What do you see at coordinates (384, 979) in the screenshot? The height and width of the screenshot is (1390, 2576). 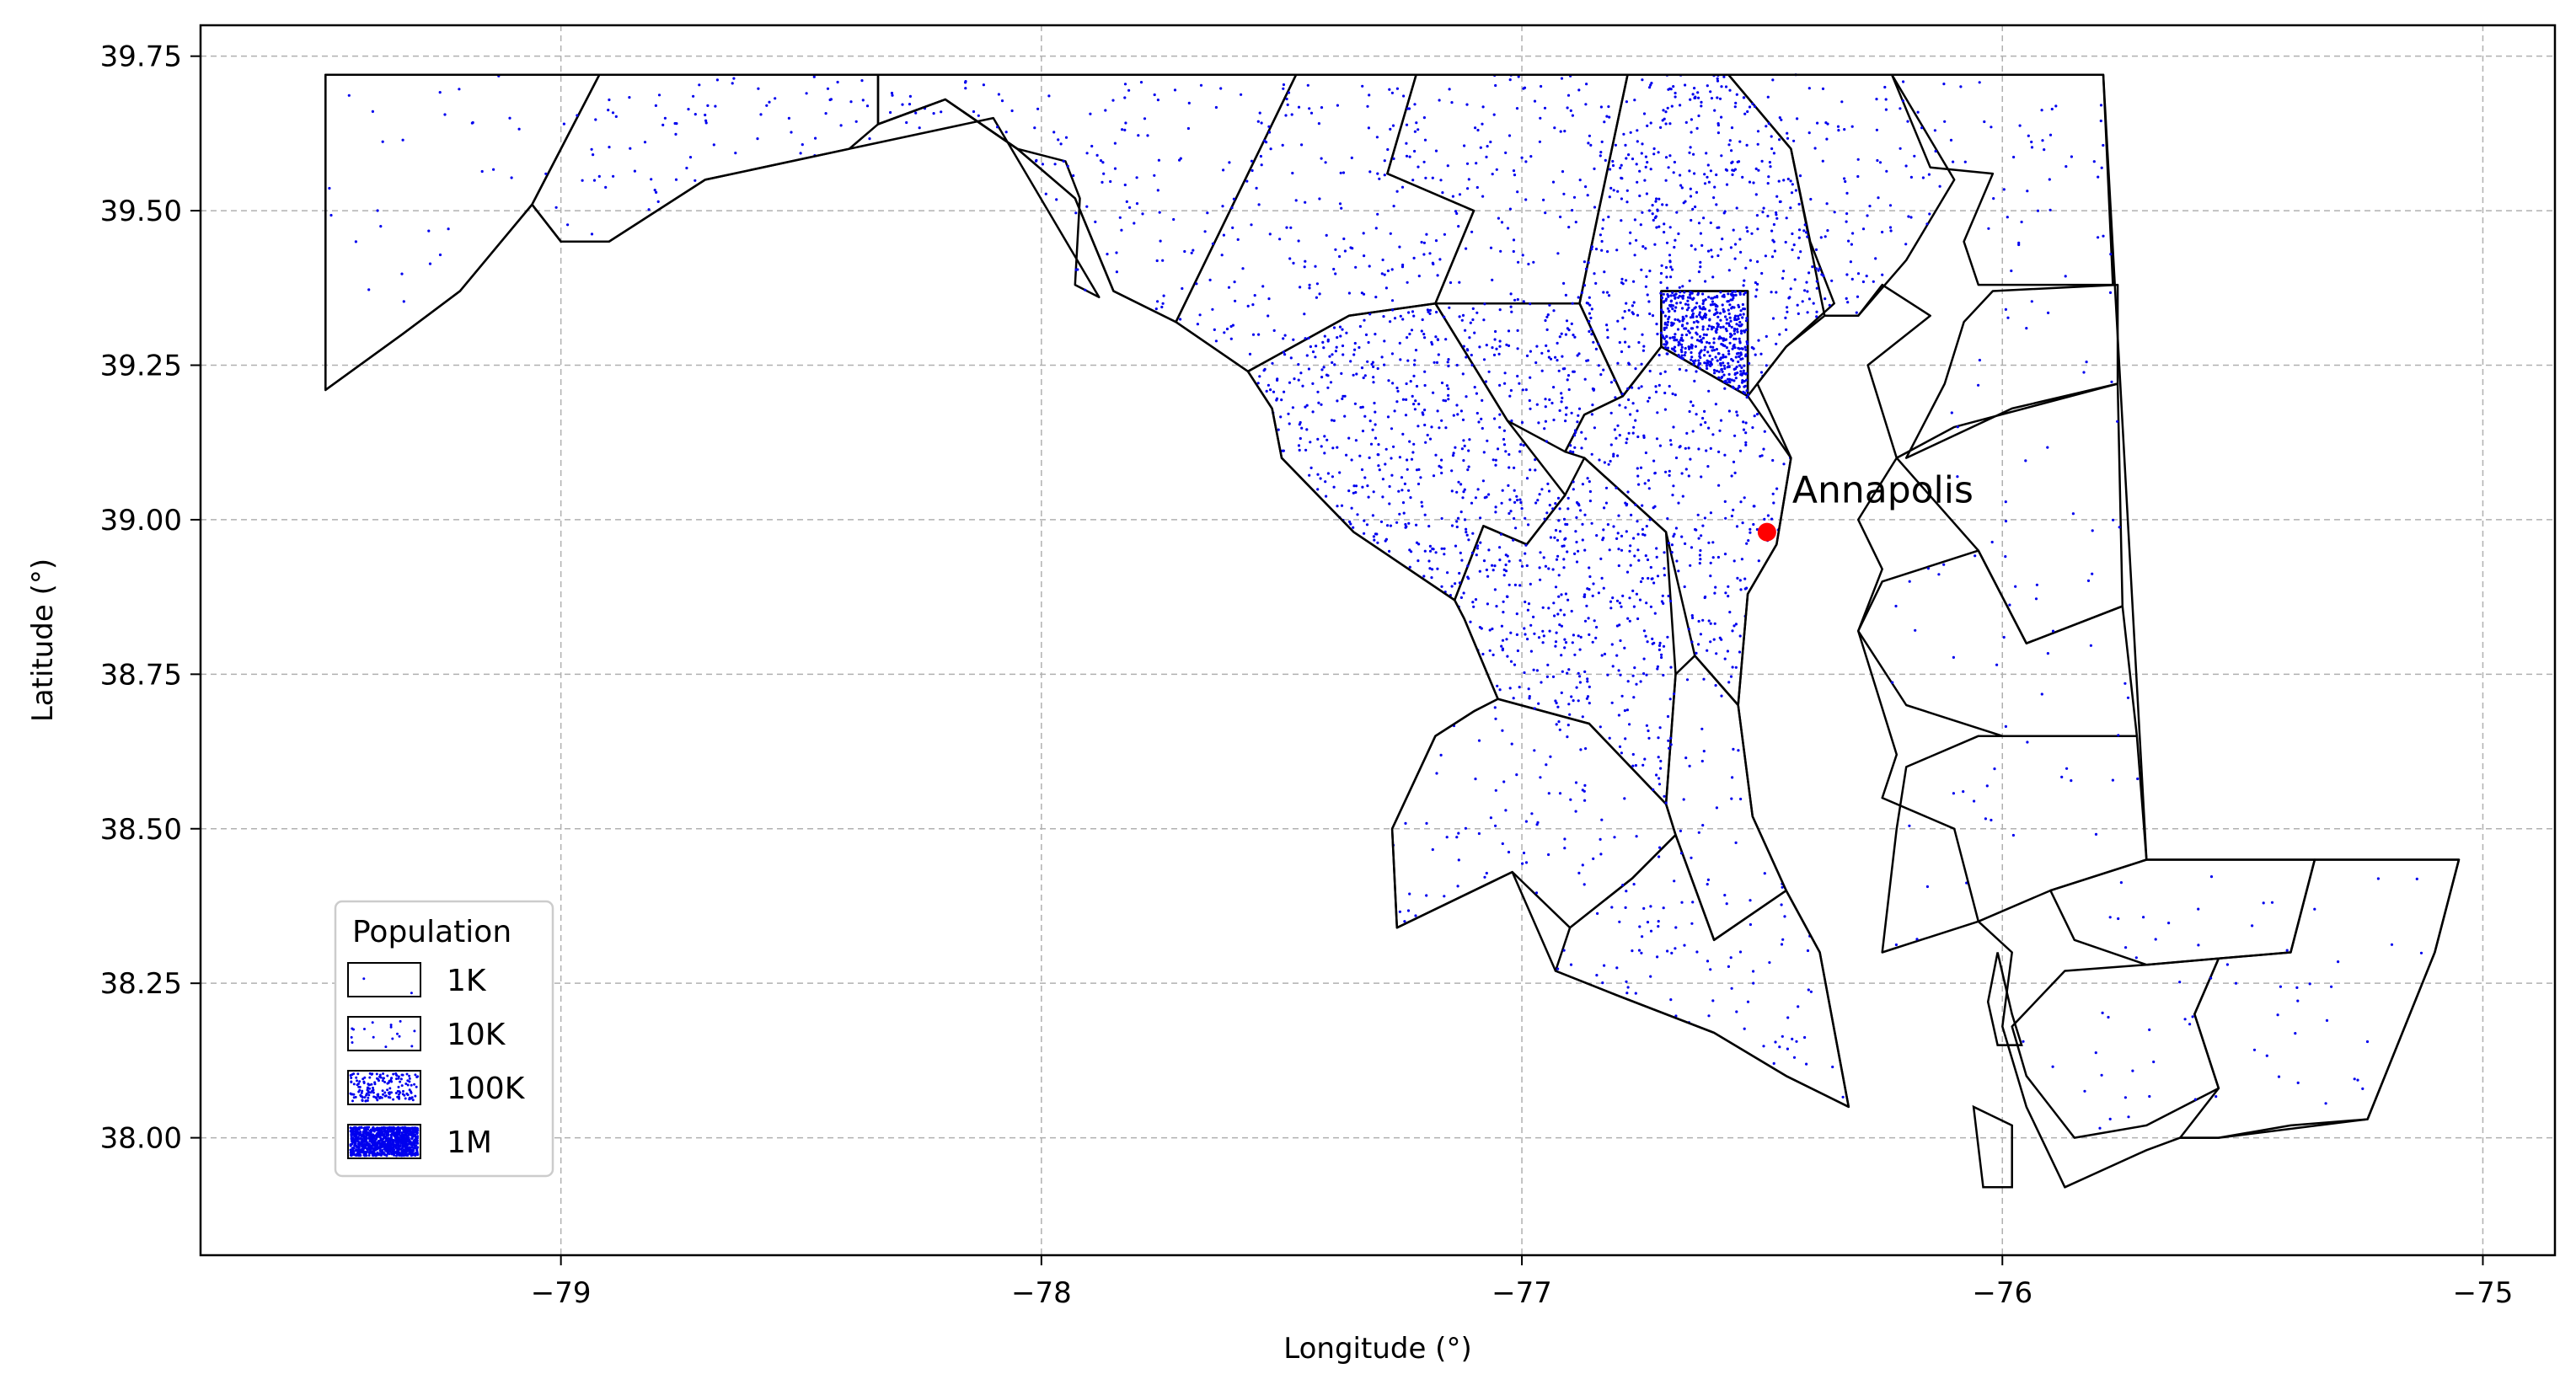 I see `legend-swatch` at bounding box center [384, 979].